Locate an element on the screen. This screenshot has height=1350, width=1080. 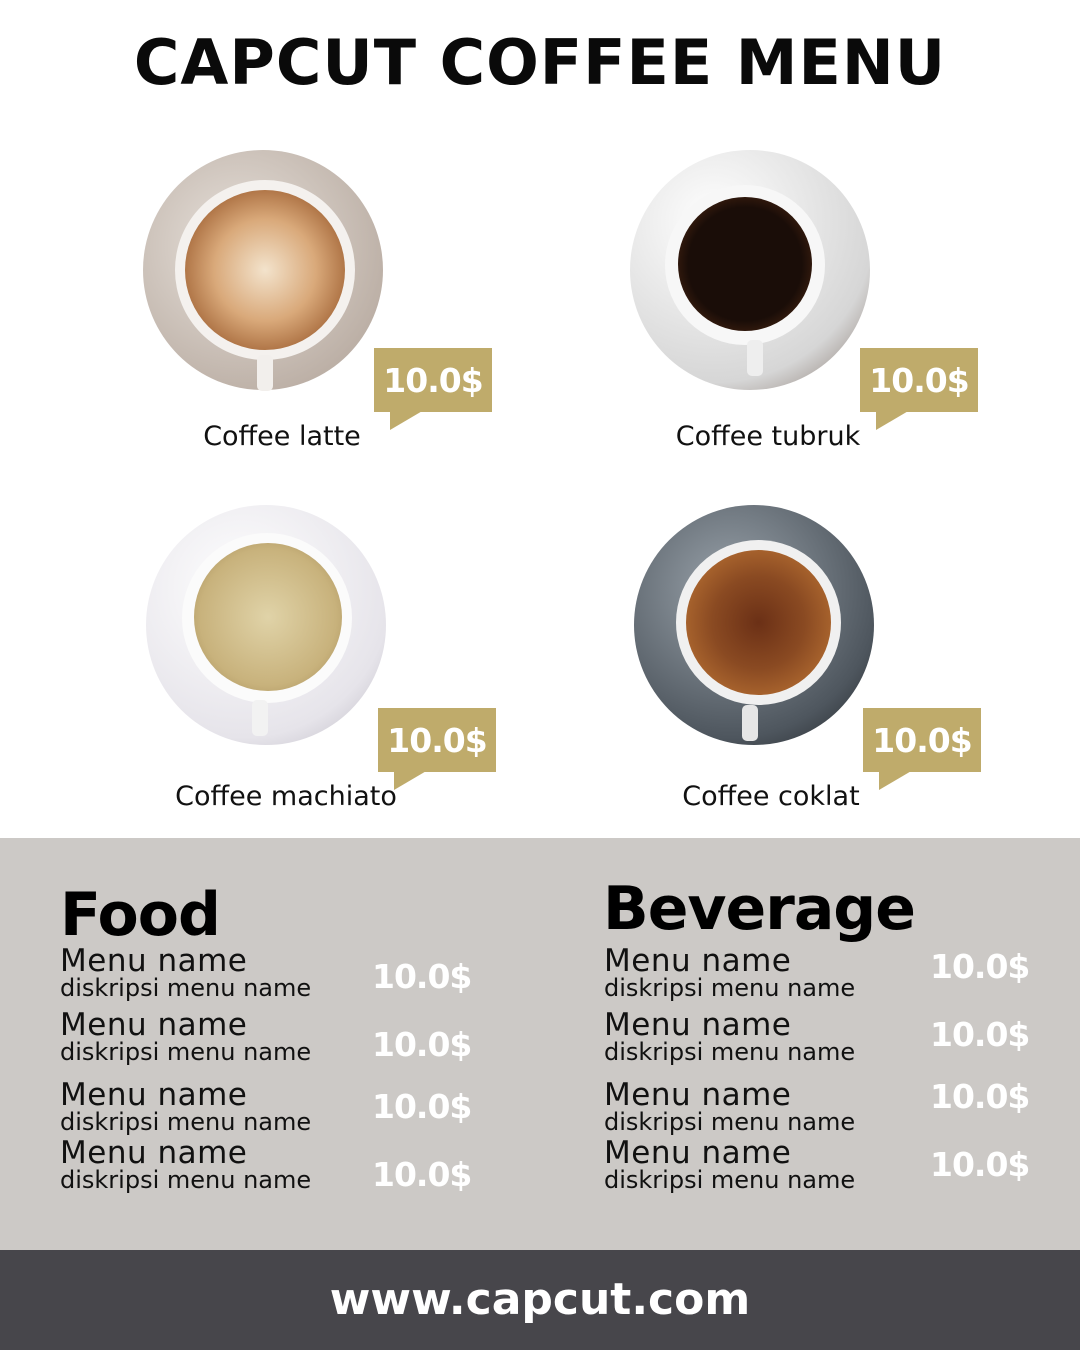
coffee-latte-label: Coffee latte is located at coordinates (282, 436).